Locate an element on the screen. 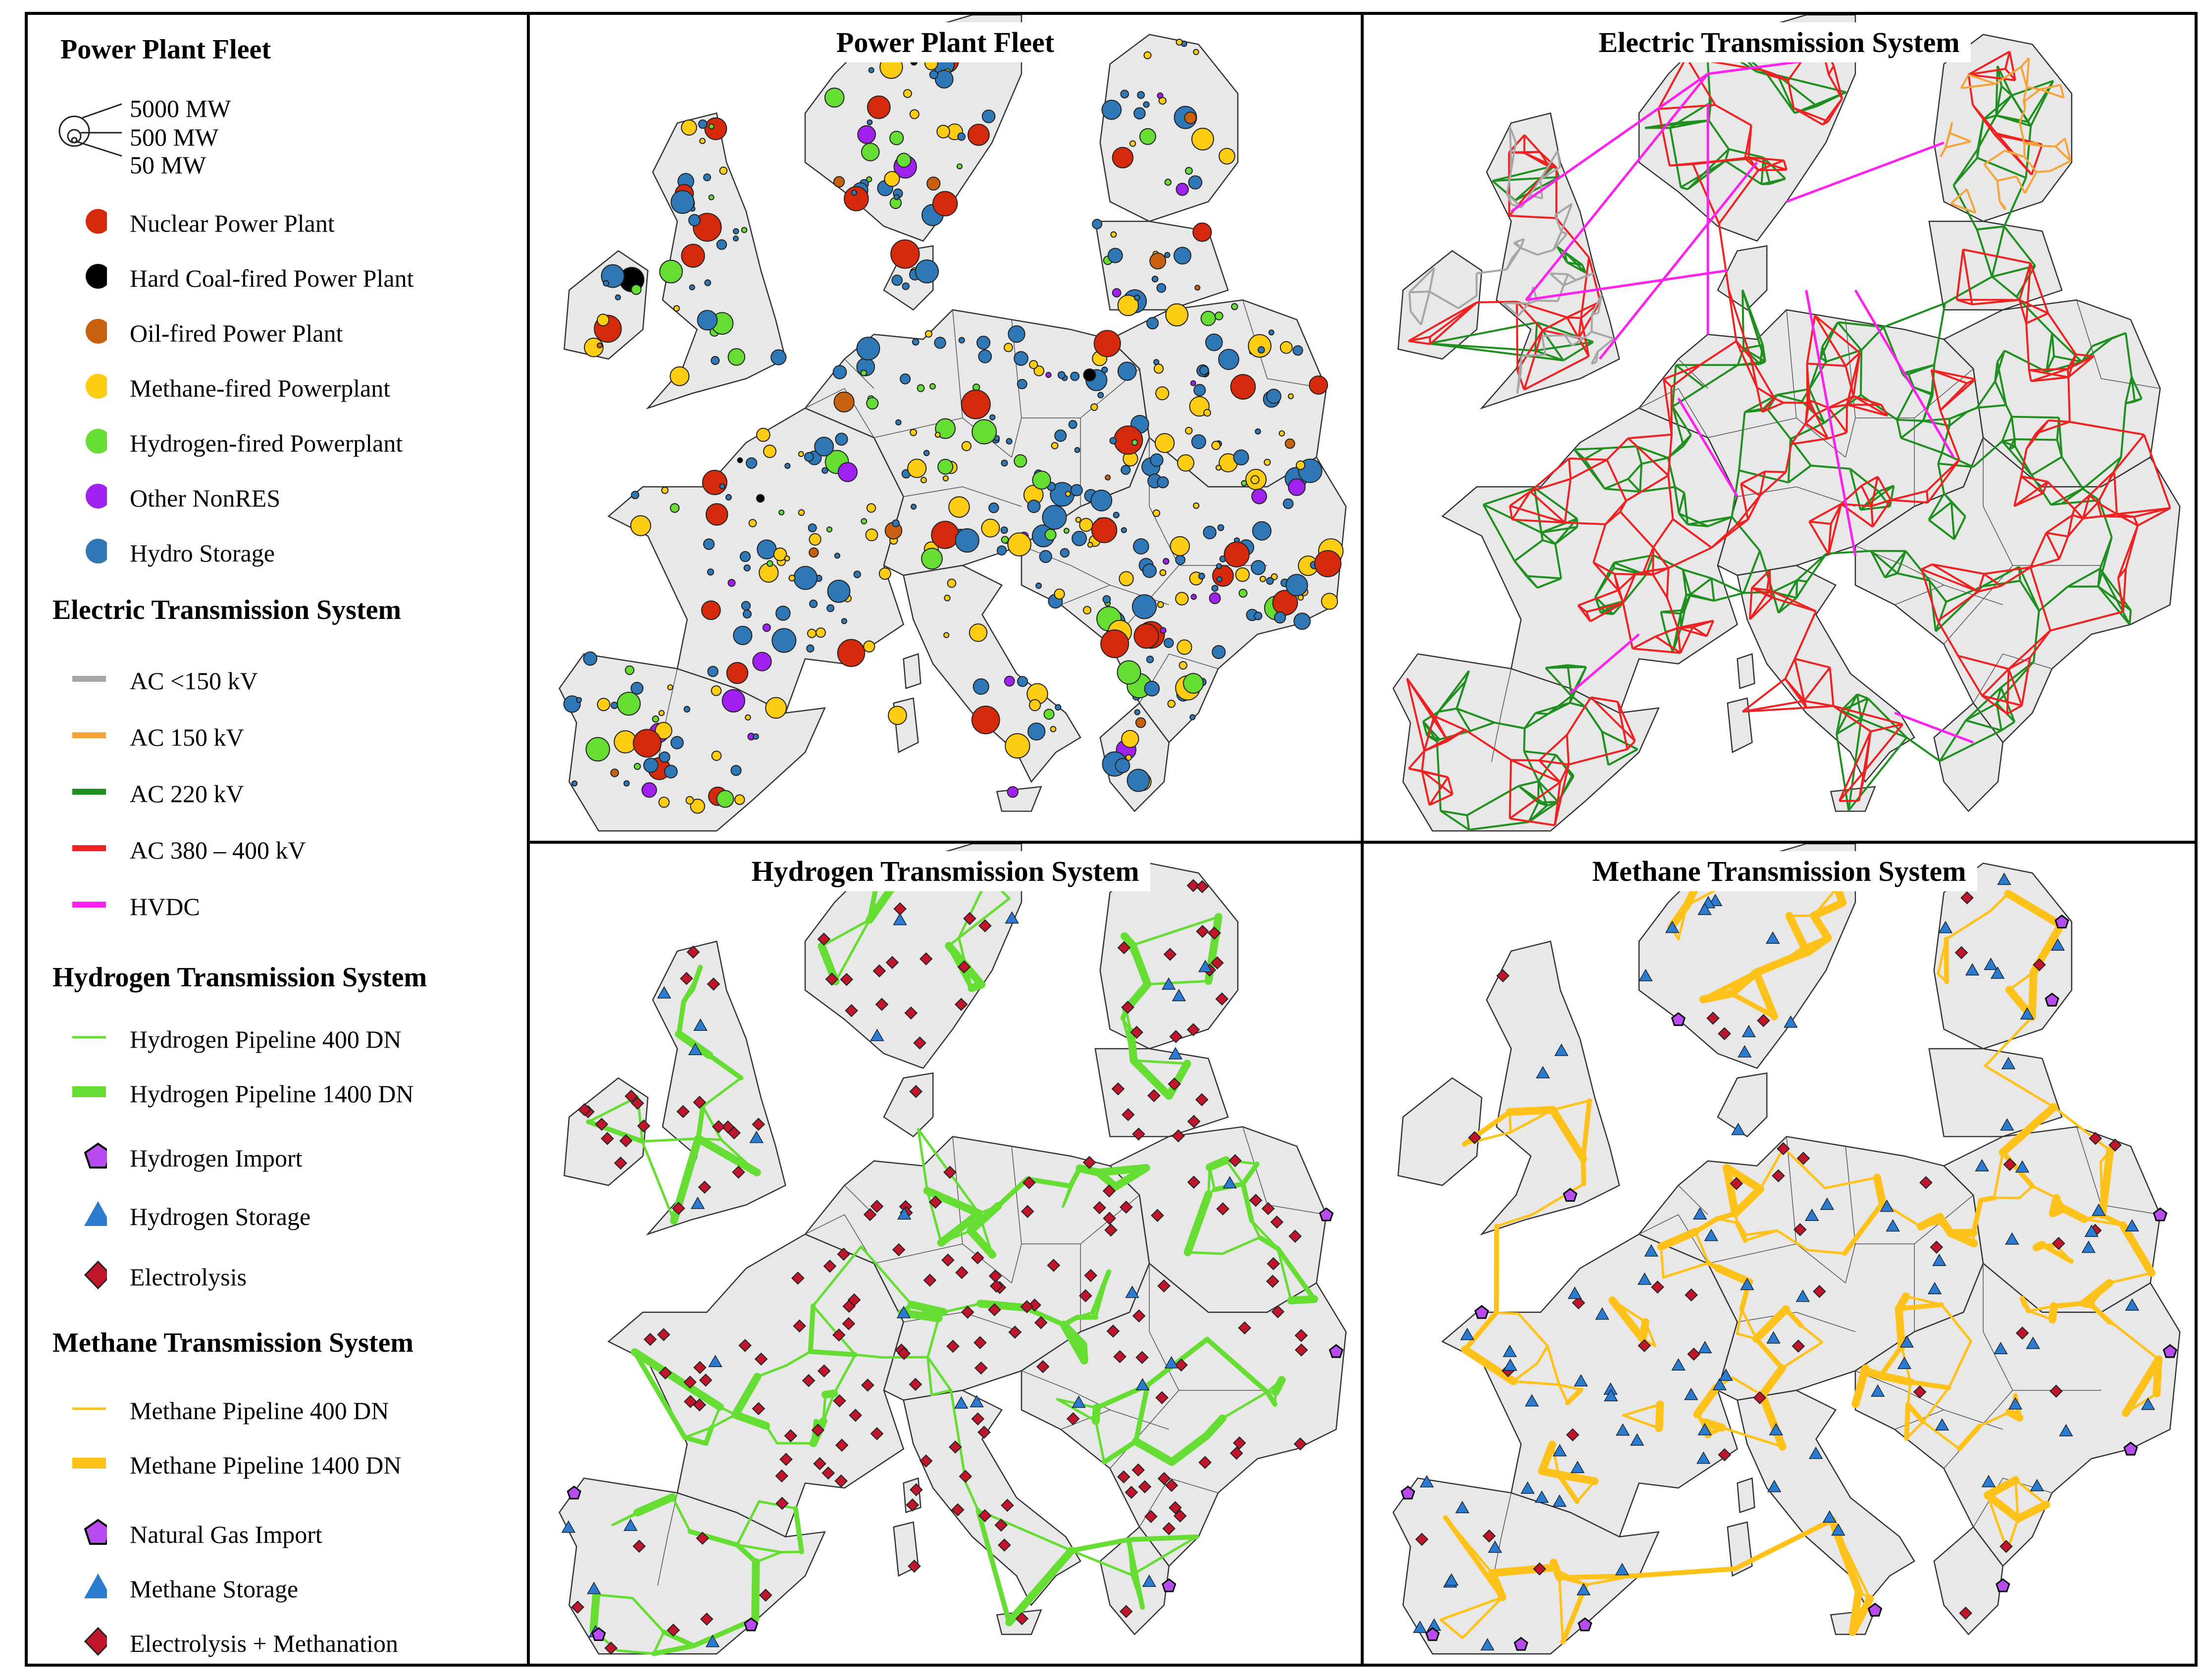 The height and width of the screenshot is (1680, 2204). nuclear-power-plant-marker is located at coordinates (1319, 385).